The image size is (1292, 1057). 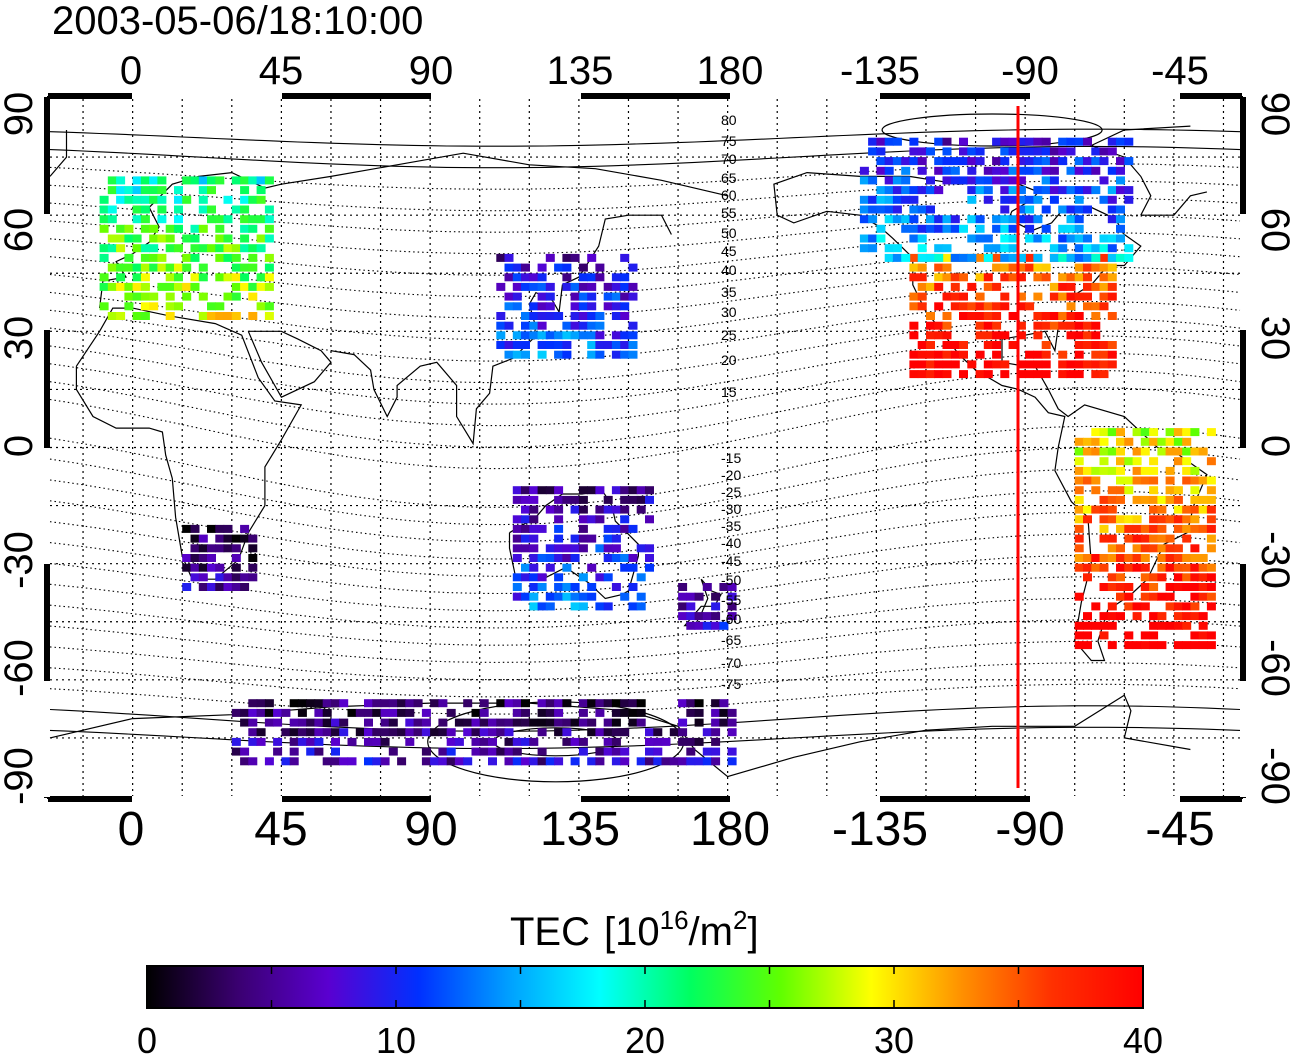 What do you see at coordinates (729, 120) in the screenshot?
I see `contour-label: 80` at bounding box center [729, 120].